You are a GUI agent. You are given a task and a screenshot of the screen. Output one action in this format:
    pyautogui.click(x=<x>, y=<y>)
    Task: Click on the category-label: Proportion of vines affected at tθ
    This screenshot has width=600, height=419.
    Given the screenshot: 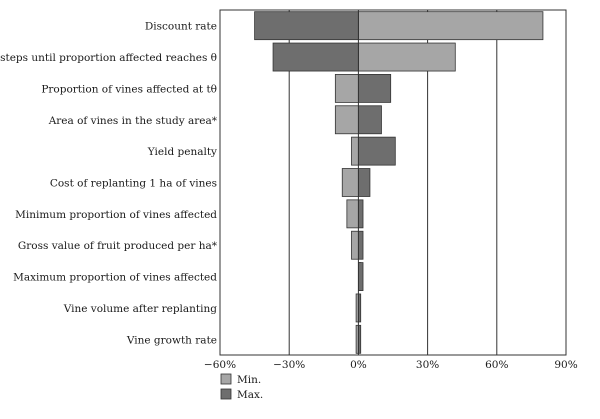 What is the action you would take?
    pyautogui.click(x=129, y=89)
    